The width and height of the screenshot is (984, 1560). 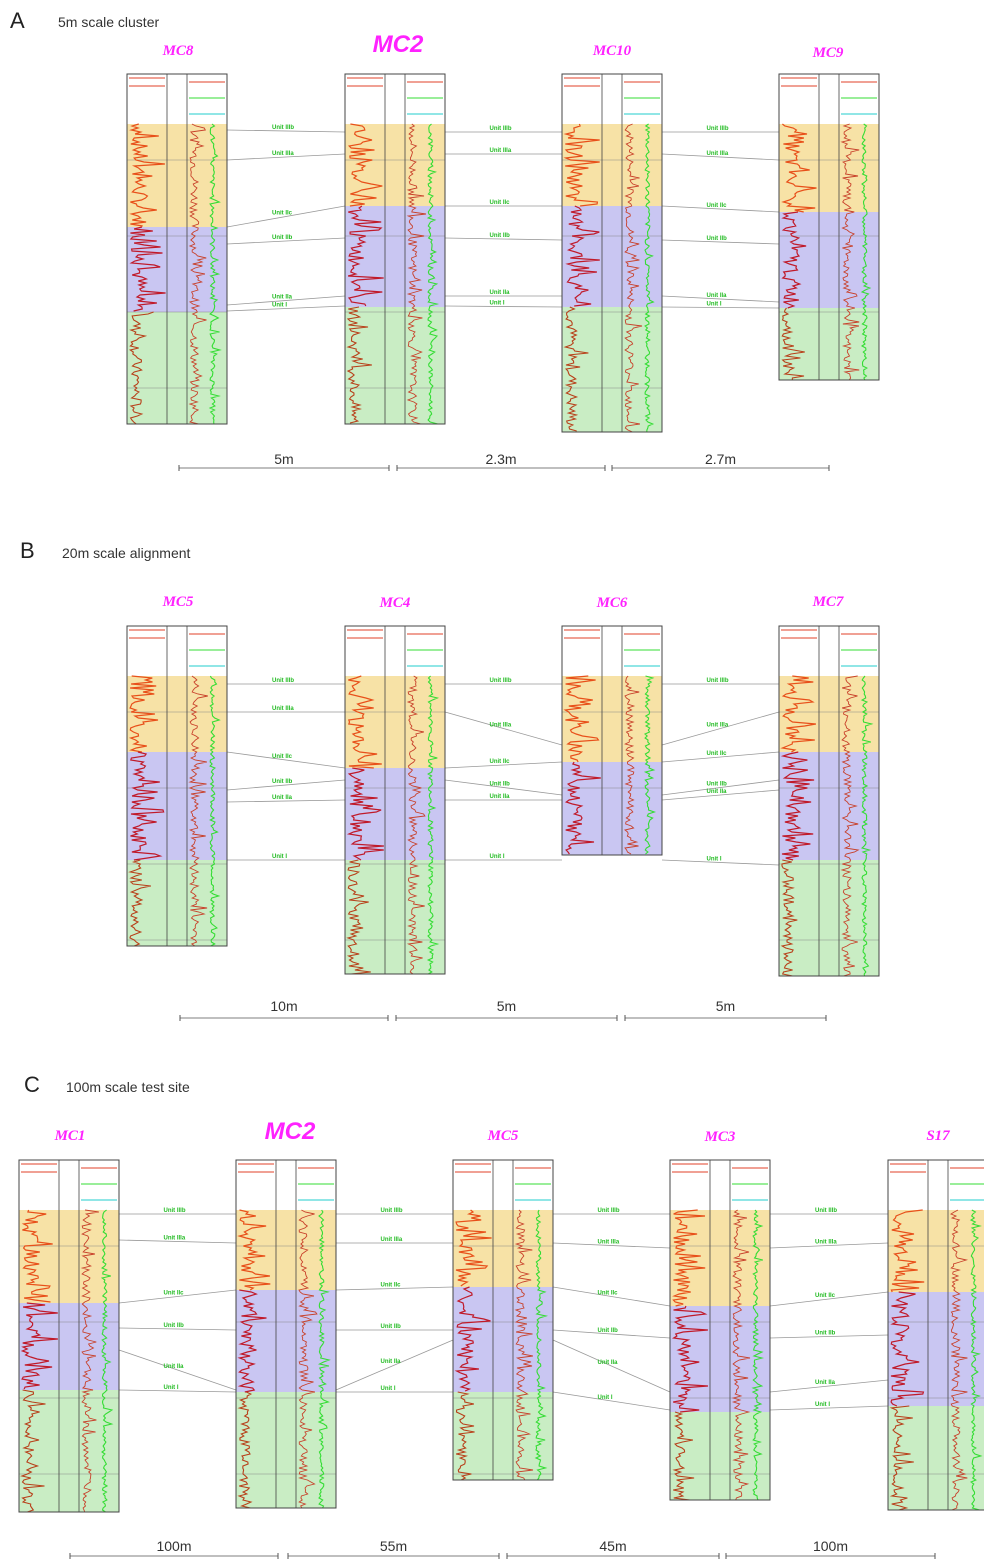 What do you see at coordinates (178, 602) in the screenshot?
I see `well-label: MC5` at bounding box center [178, 602].